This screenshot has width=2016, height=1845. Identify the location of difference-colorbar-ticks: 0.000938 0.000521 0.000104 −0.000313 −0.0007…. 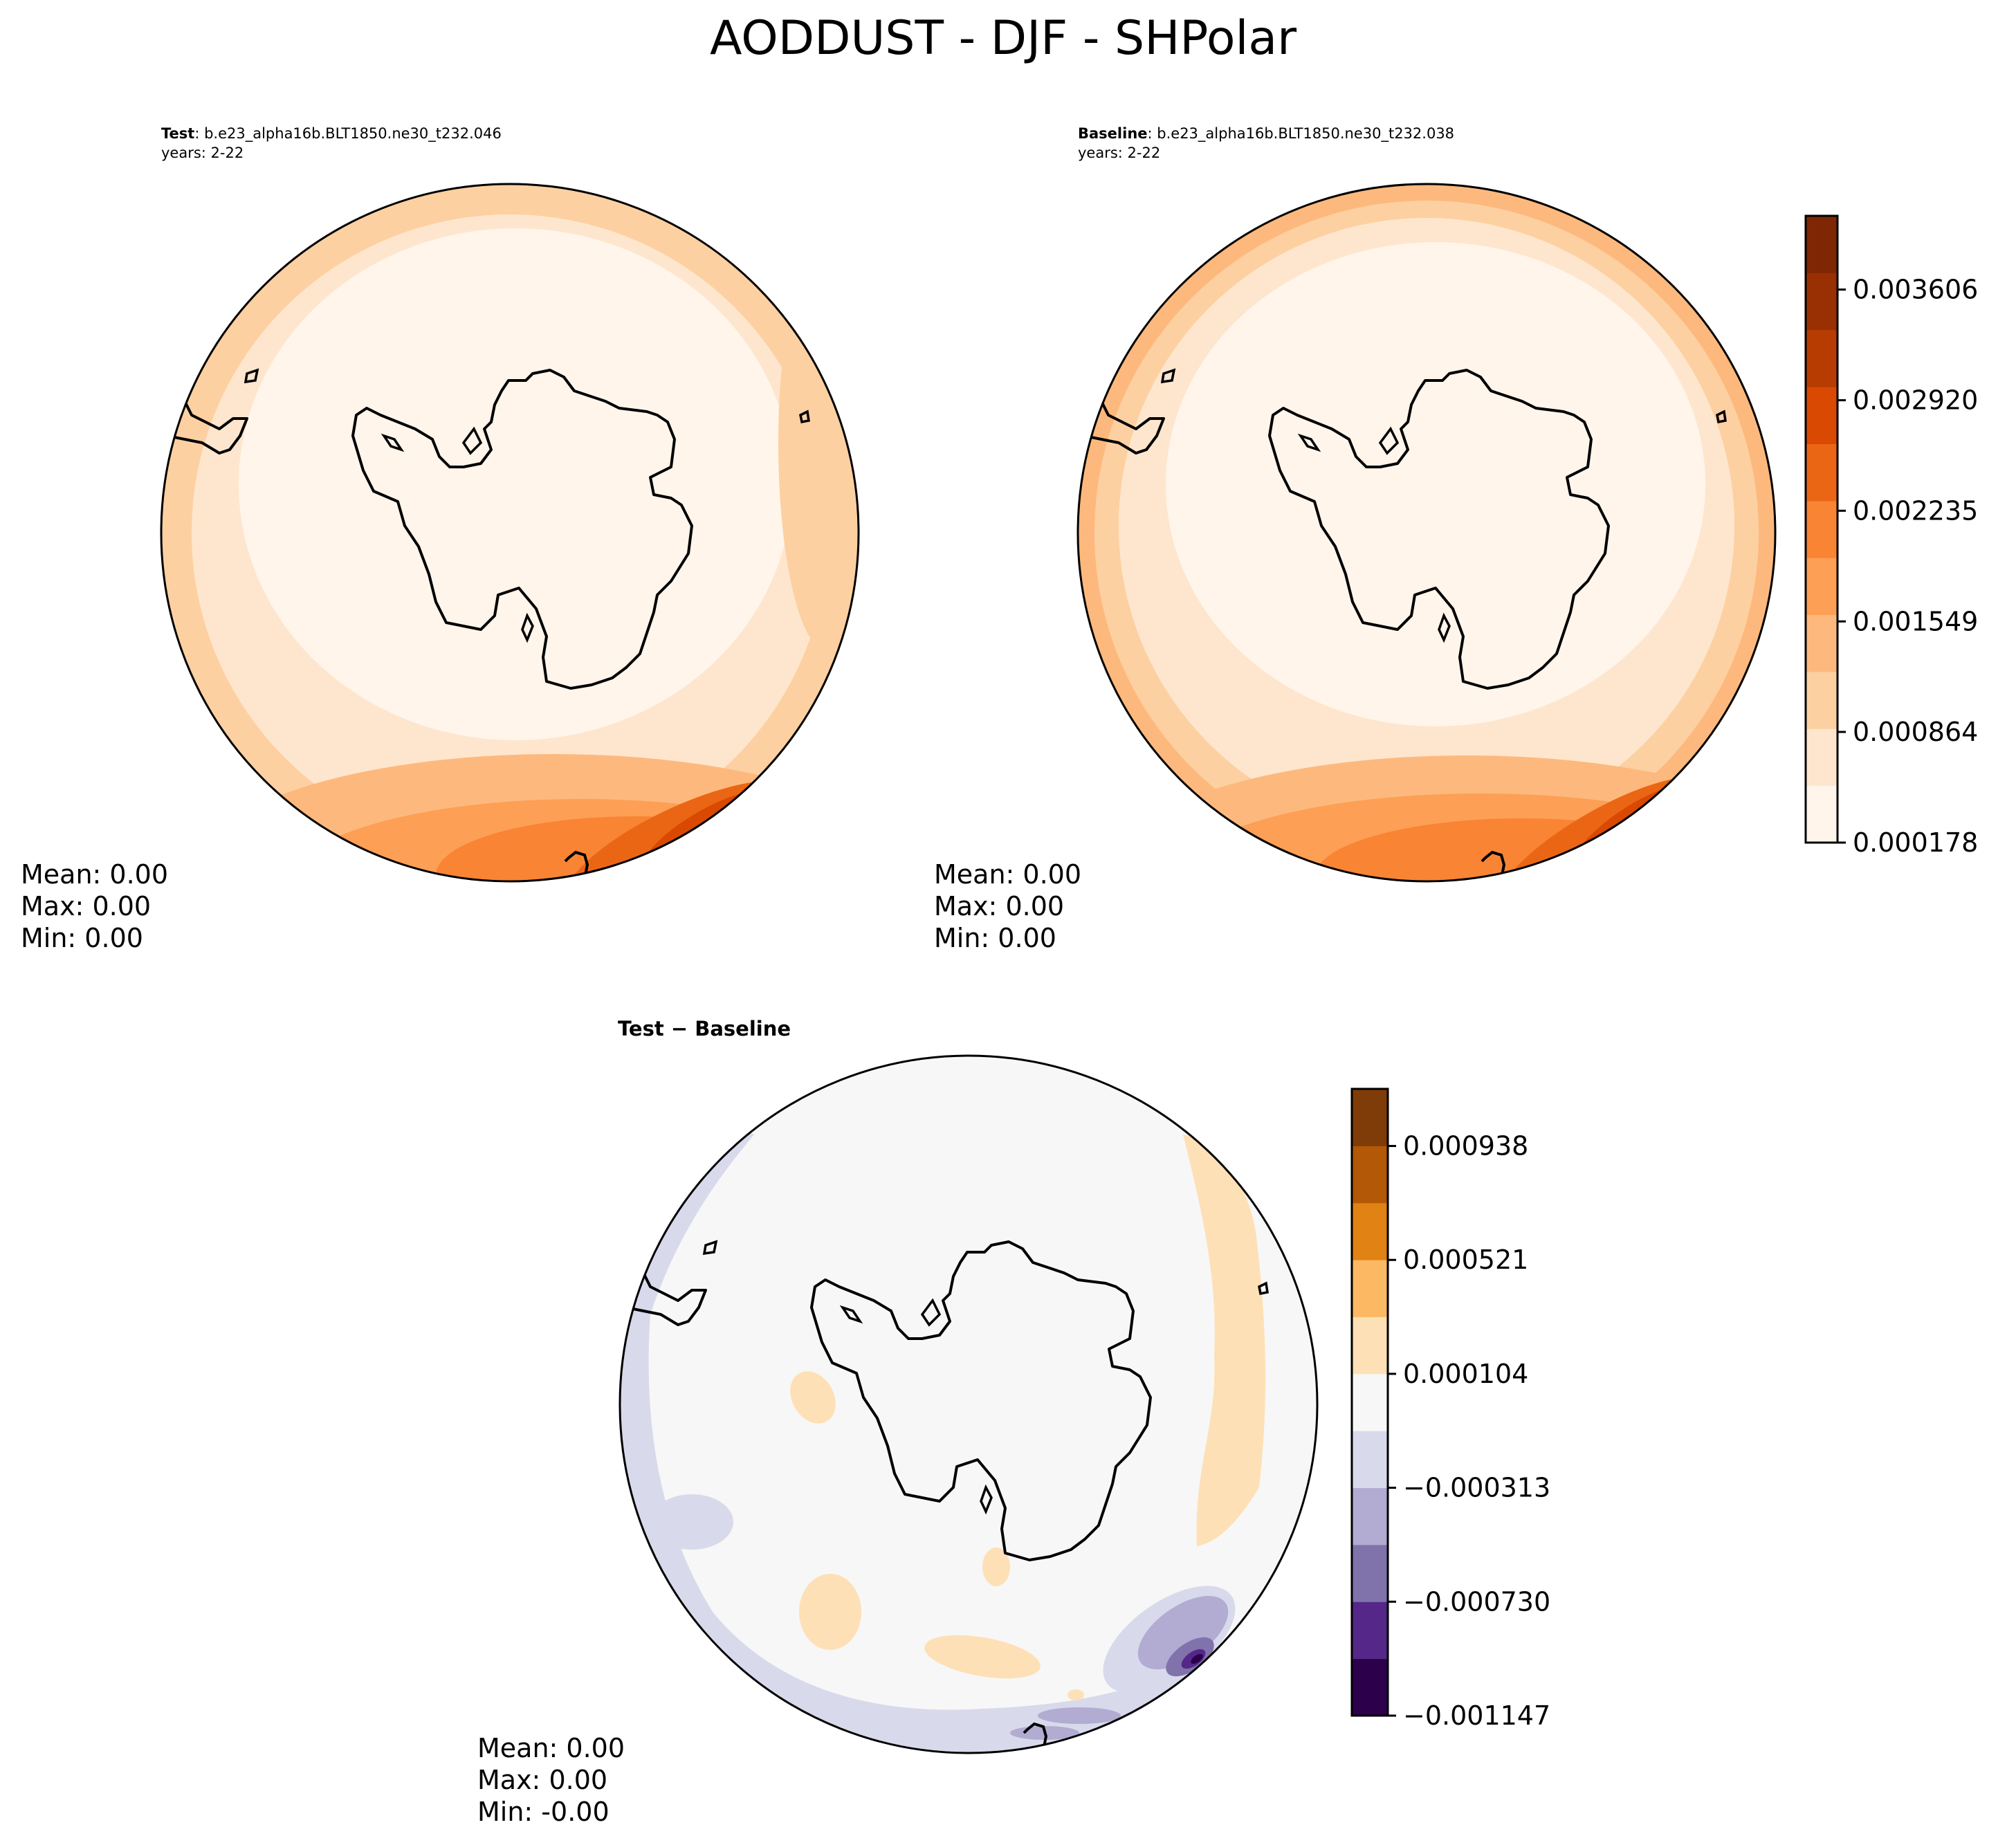
(1469, 1431).